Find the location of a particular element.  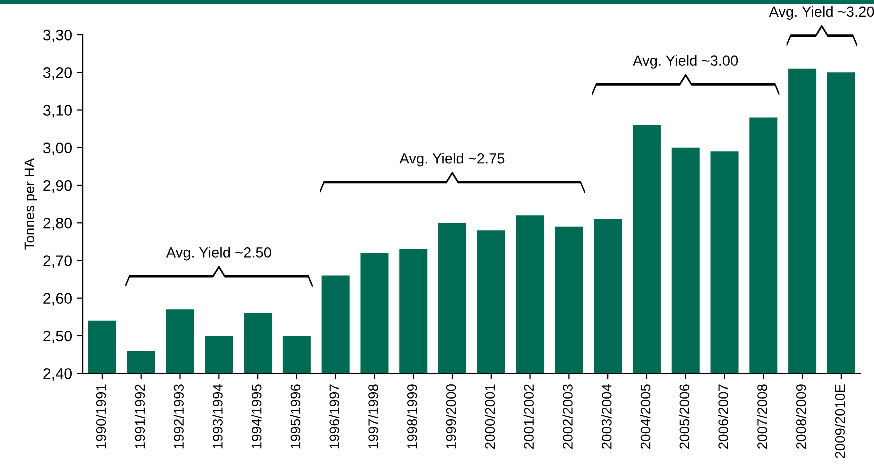

text: Avg. Yield ~3.20 is located at coordinates (821, 13).